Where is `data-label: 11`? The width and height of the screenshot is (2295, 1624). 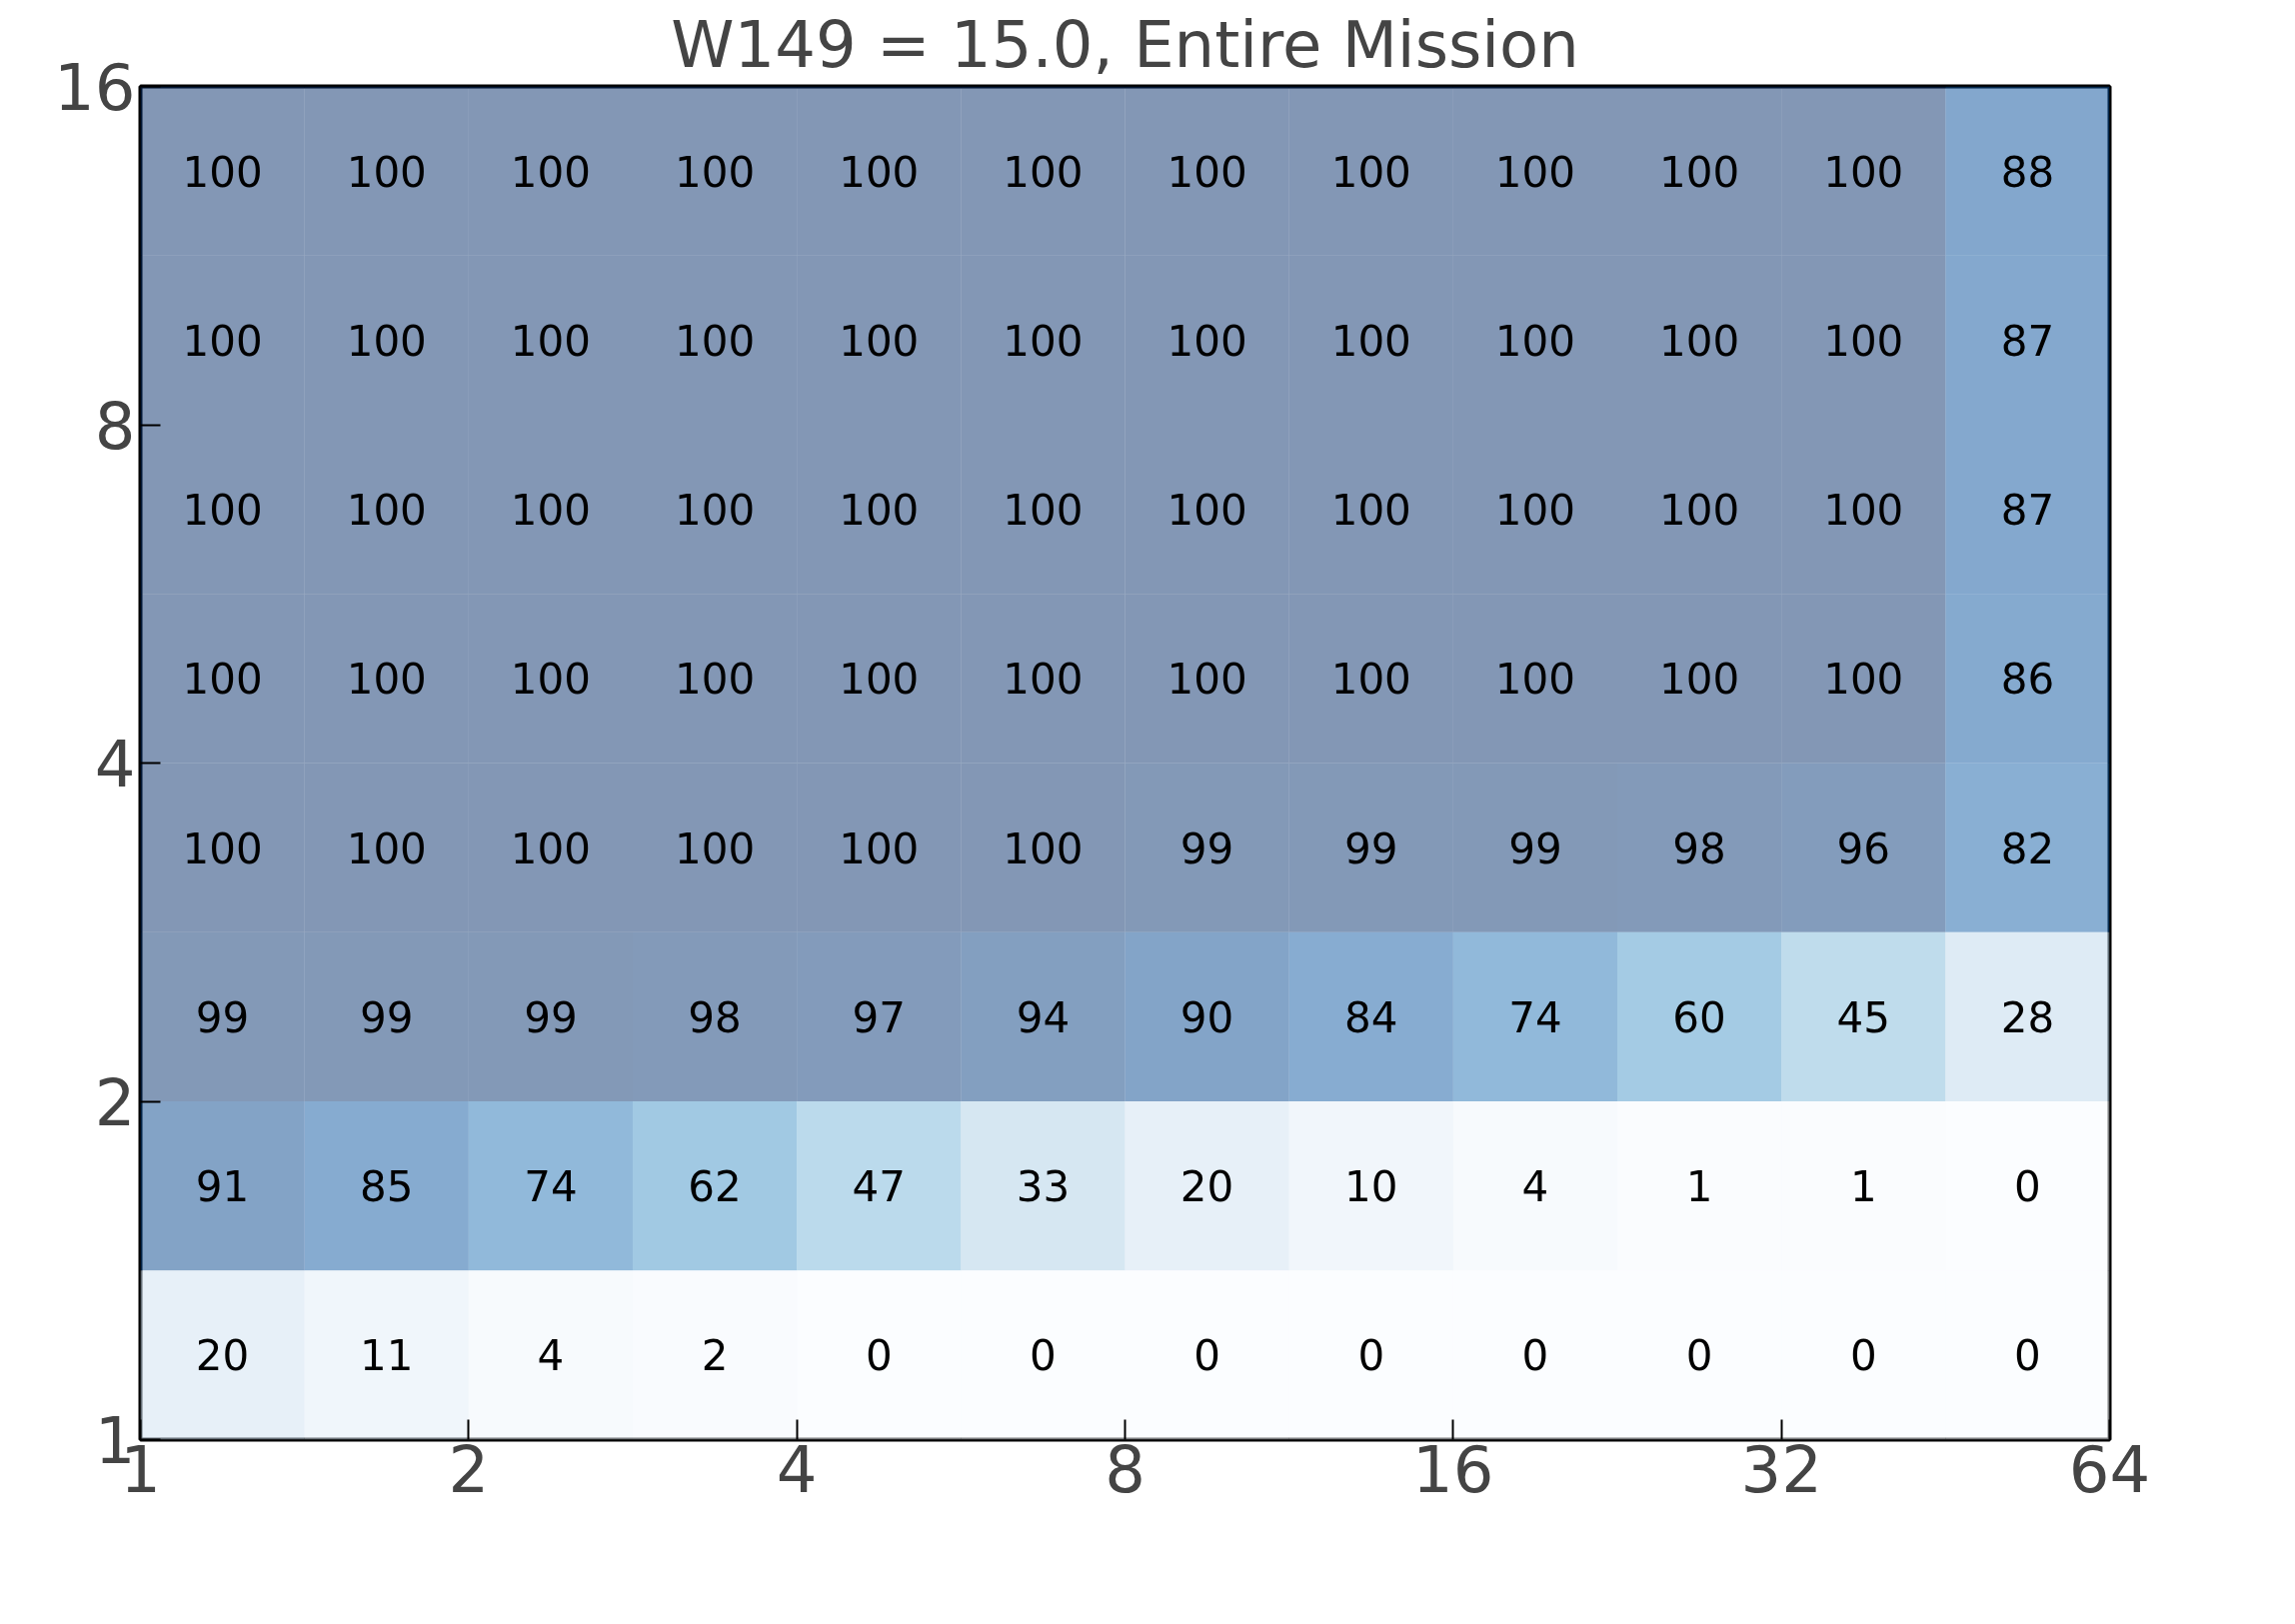 data-label: 11 is located at coordinates (387, 1356).